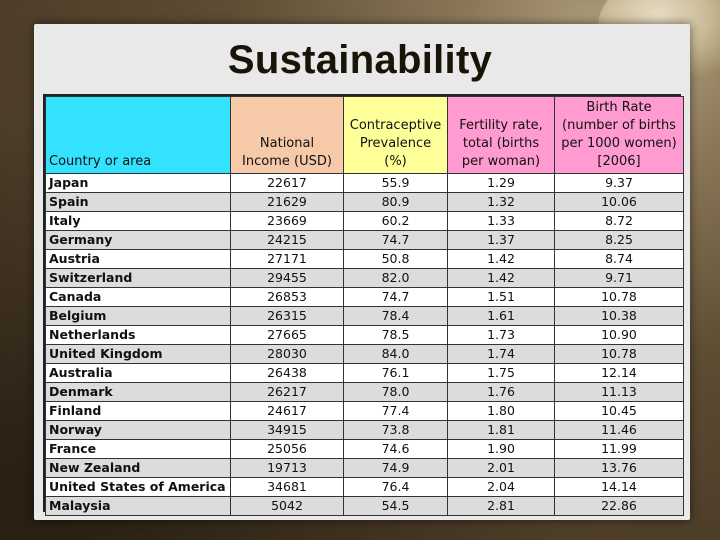 The width and height of the screenshot is (720, 540). What do you see at coordinates (395, 487) in the screenshot?
I see `cell-contraceptive-prevalence: 76.4` at bounding box center [395, 487].